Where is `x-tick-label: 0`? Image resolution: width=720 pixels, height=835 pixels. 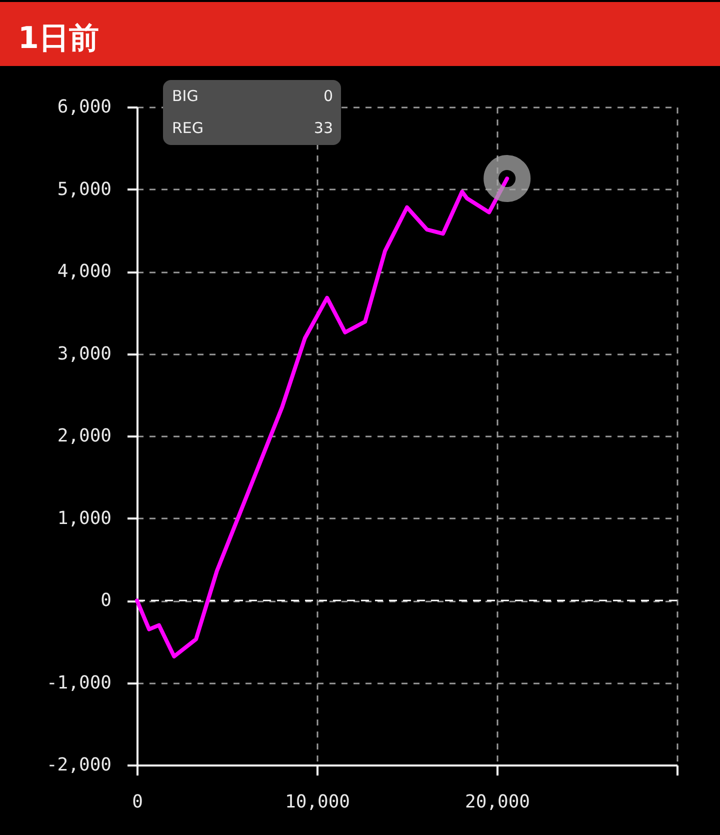
x-tick-label: 0 is located at coordinates (137, 802).